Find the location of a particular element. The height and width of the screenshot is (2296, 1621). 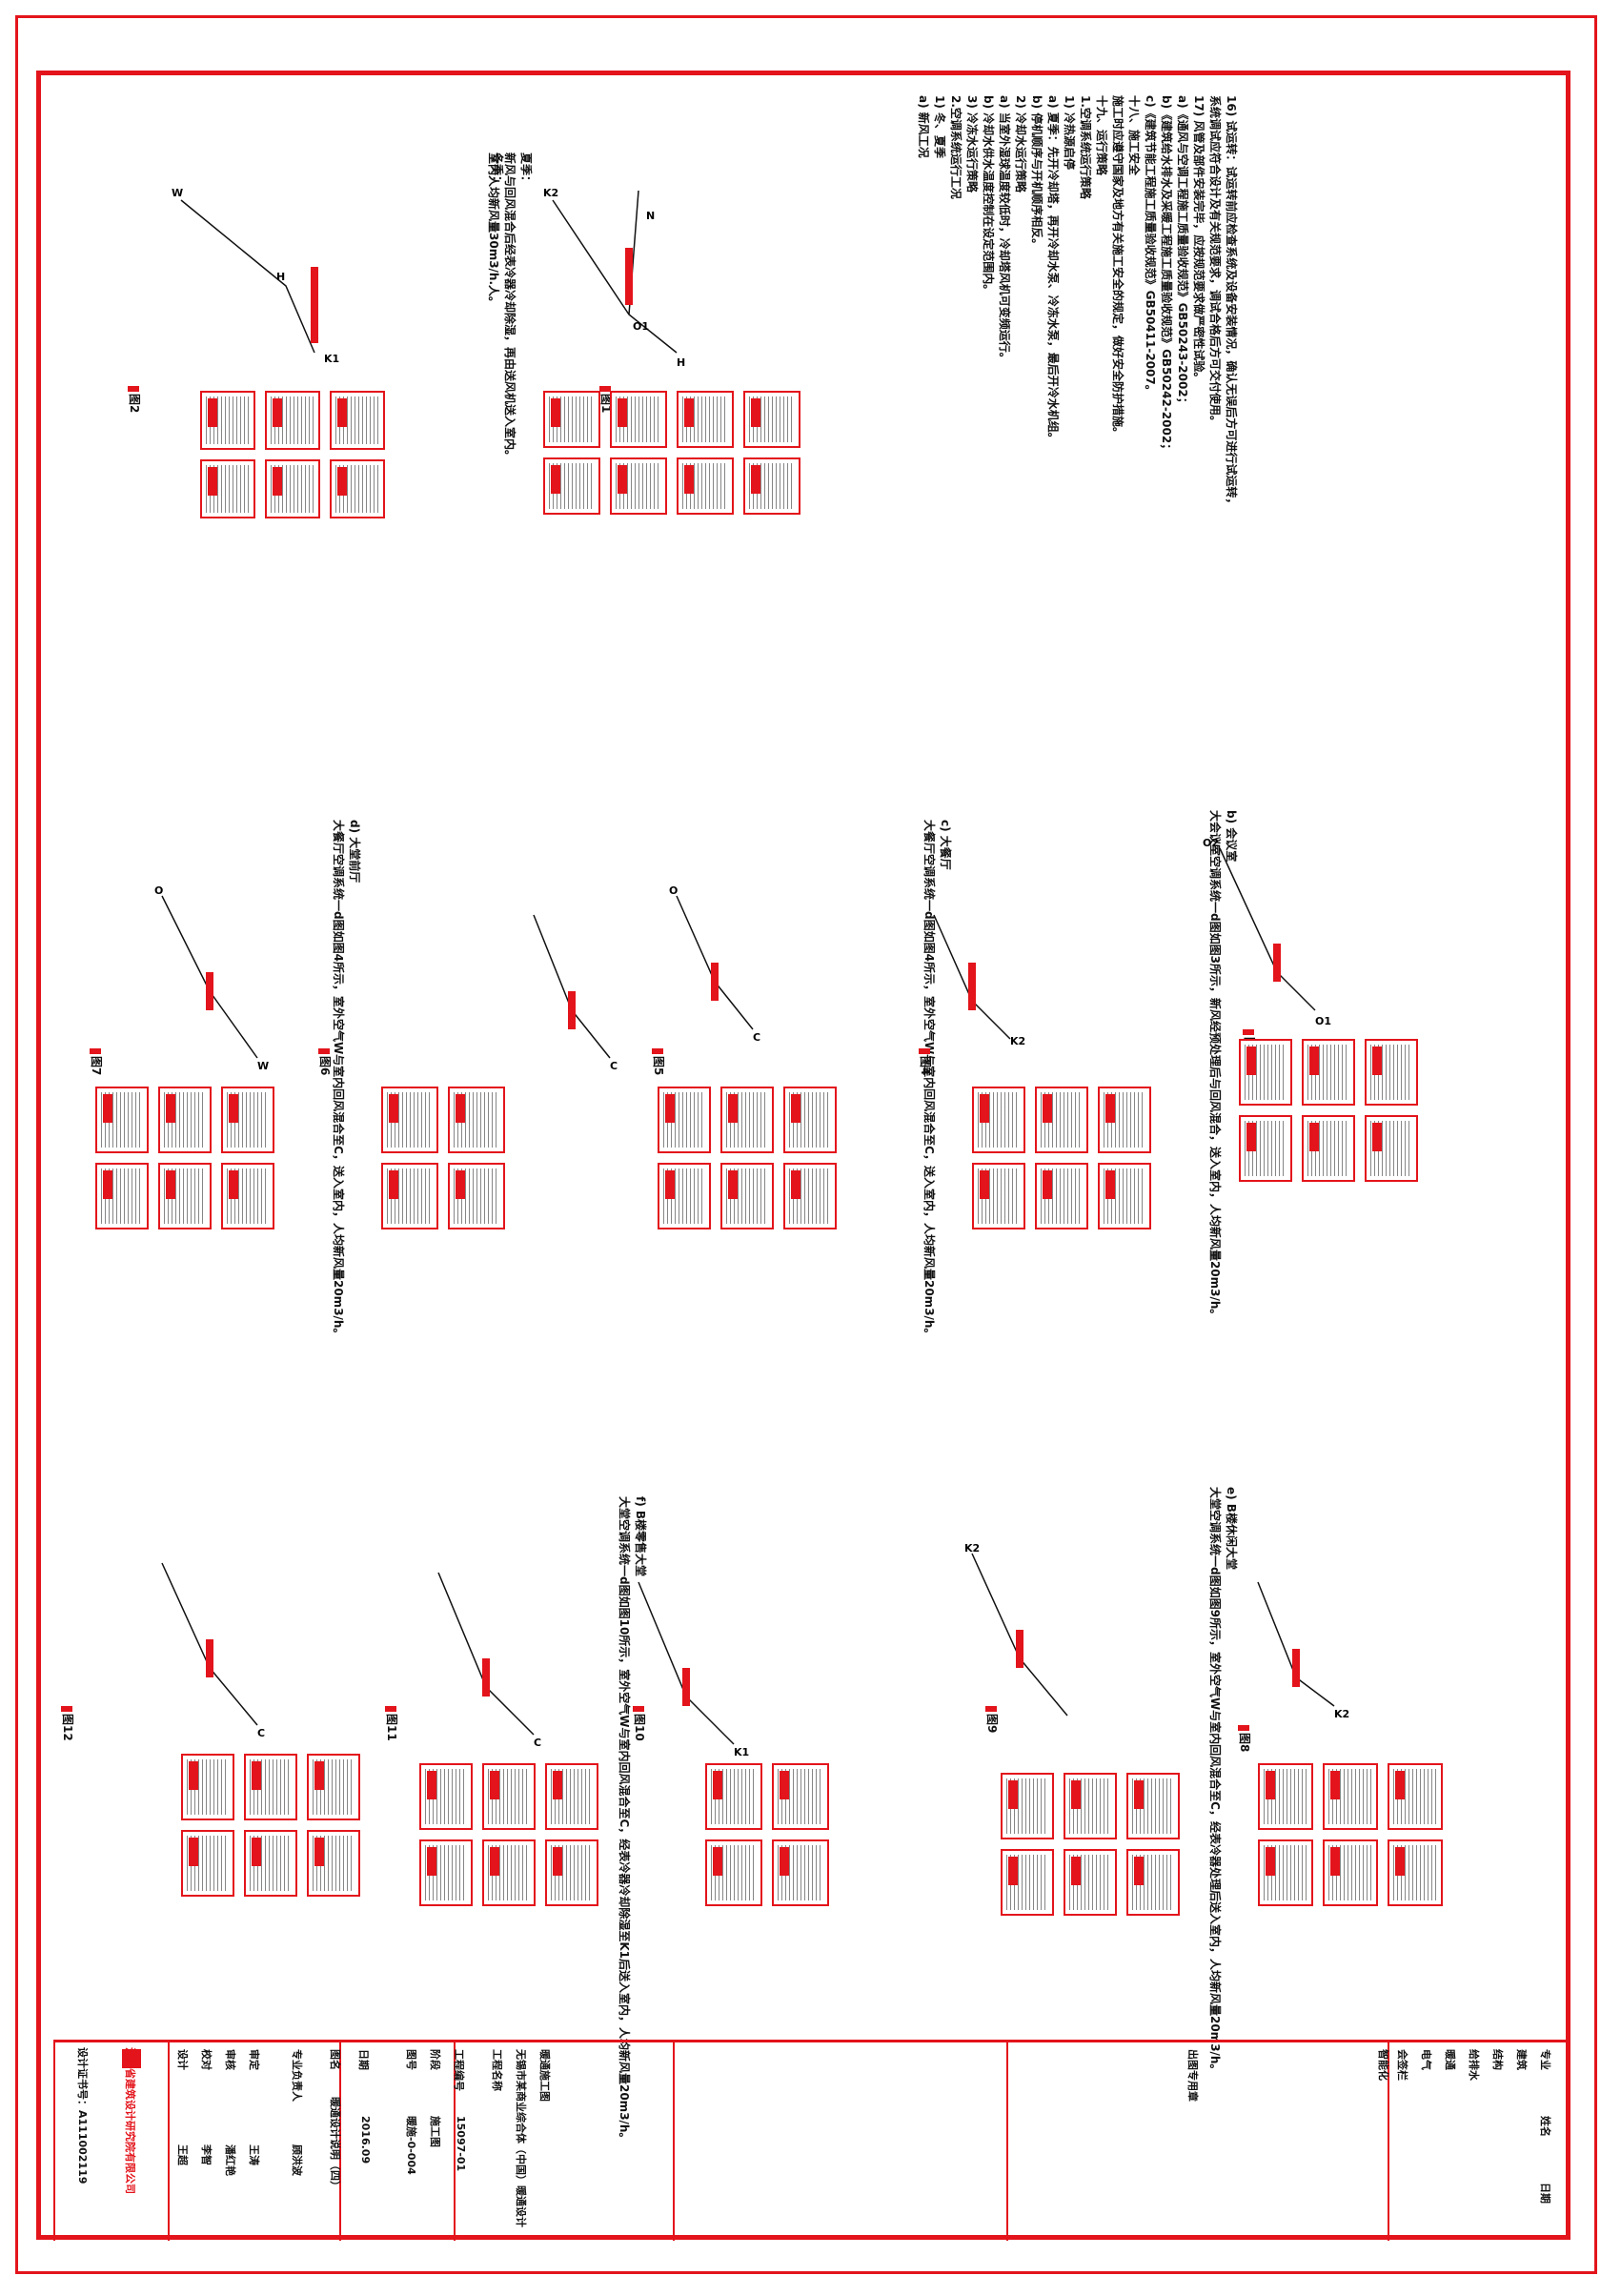

legend-grid-fig6 is located at coordinates (443, 1158).